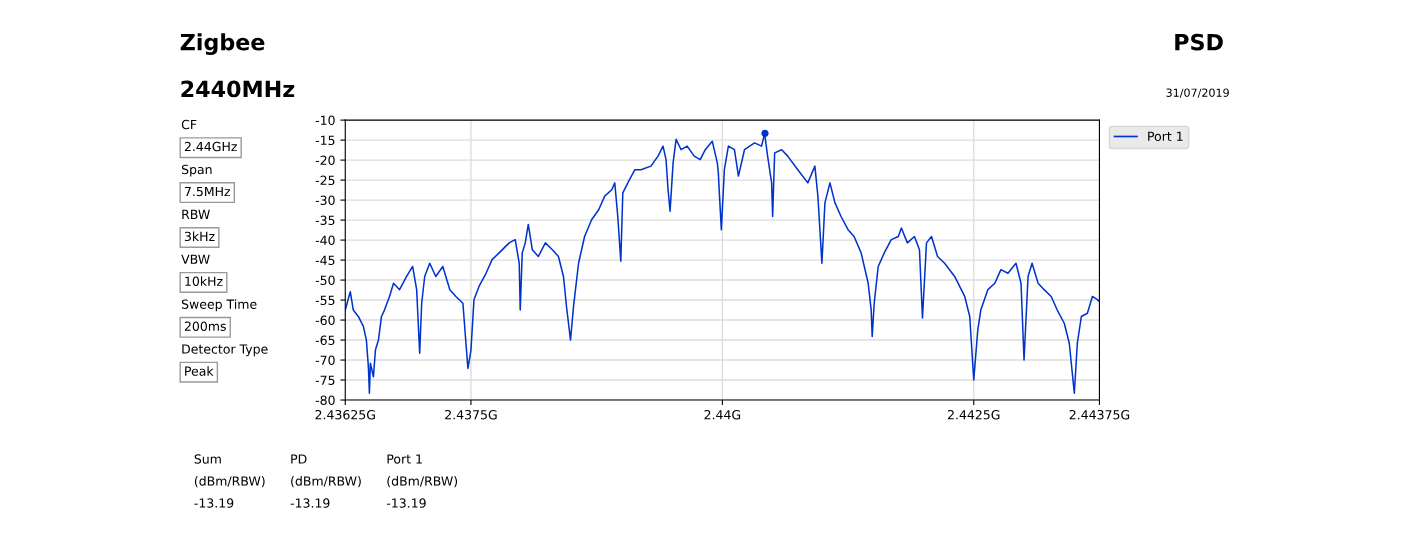 The image size is (1415, 551). Describe the element at coordinates (204, 281) in the screenshot. I see `text: 10kHz` at that location.